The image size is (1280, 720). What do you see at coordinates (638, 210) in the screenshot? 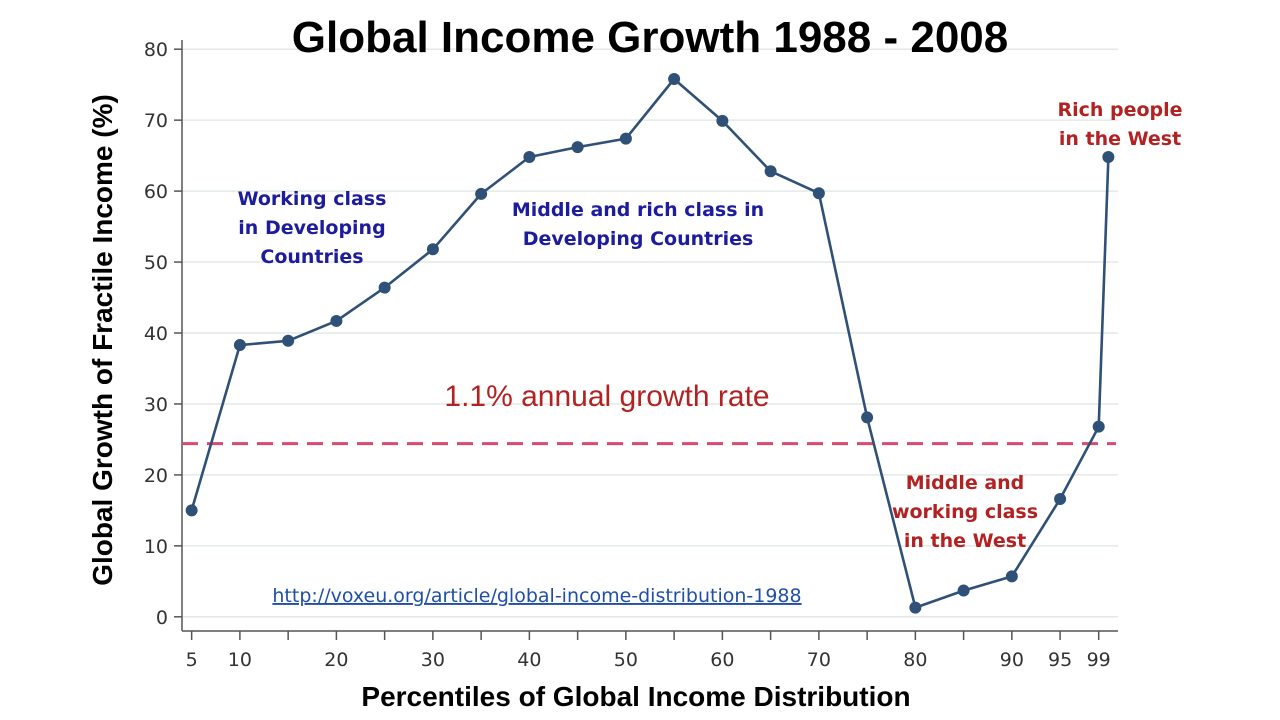
I see `annotation-line: Middle and rich class in` at bounding box center [638, 210].